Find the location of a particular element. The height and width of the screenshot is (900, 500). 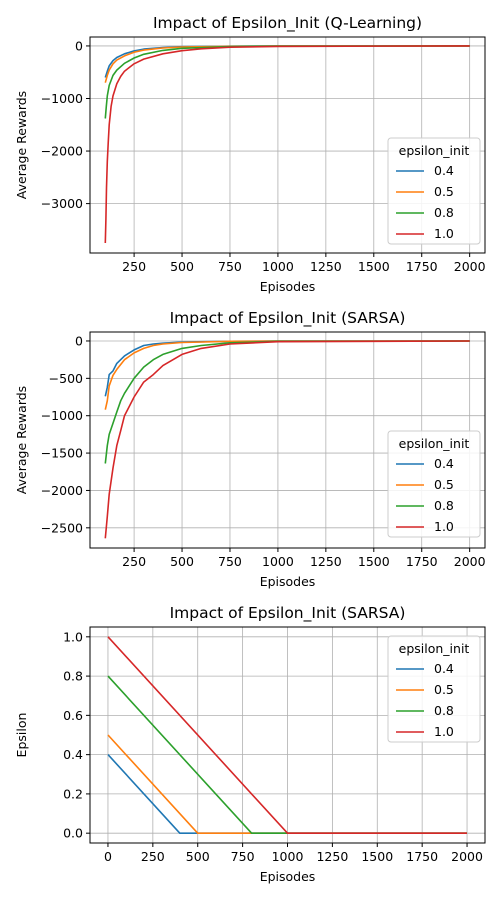

y-tick-label: 0.2 is located at coordinates (73, 793).